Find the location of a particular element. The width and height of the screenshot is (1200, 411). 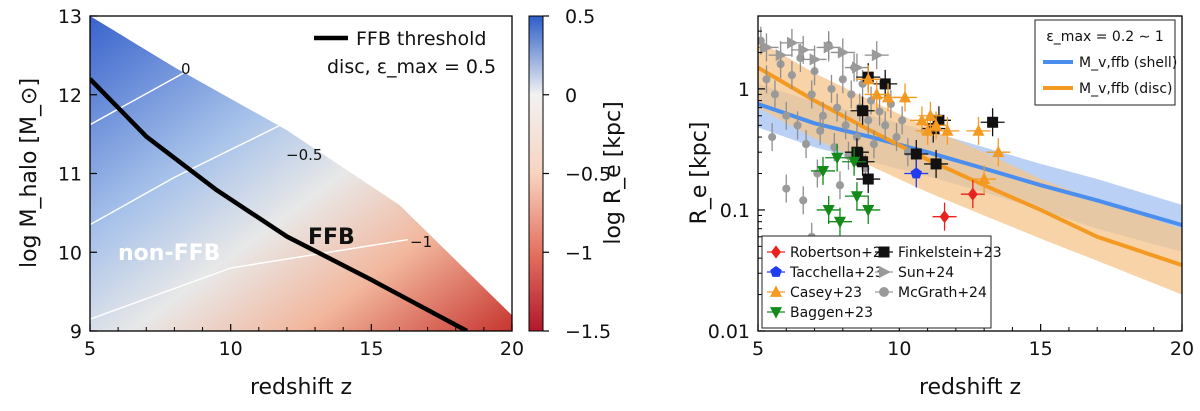

legend-label-tacchella-23: Tacchella+23 is located at coordinates (836, 273).